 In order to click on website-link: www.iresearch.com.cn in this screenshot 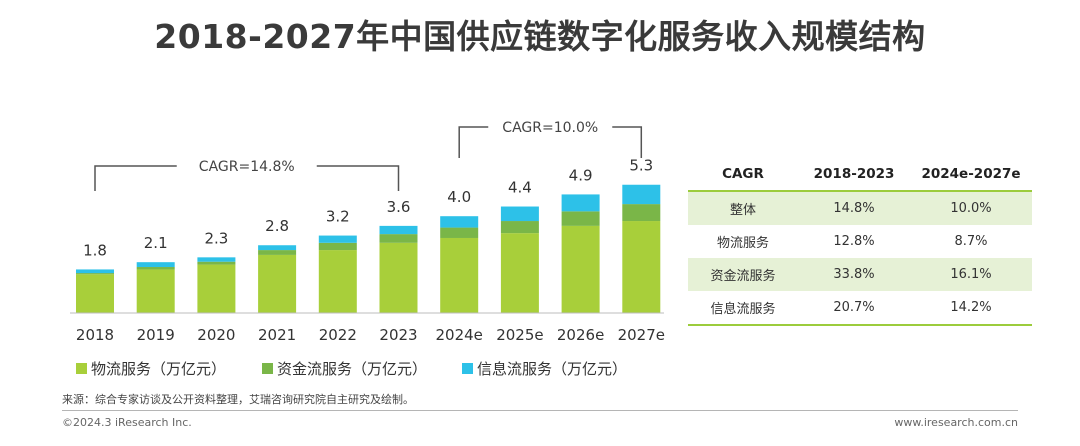, I will do `click(956, 422)`.